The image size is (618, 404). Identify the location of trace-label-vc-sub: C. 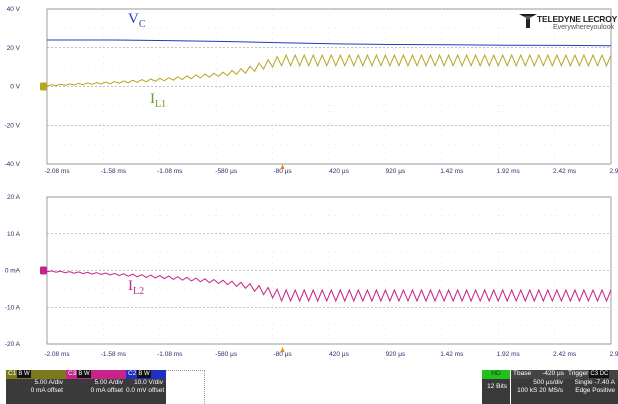
(142, 24).